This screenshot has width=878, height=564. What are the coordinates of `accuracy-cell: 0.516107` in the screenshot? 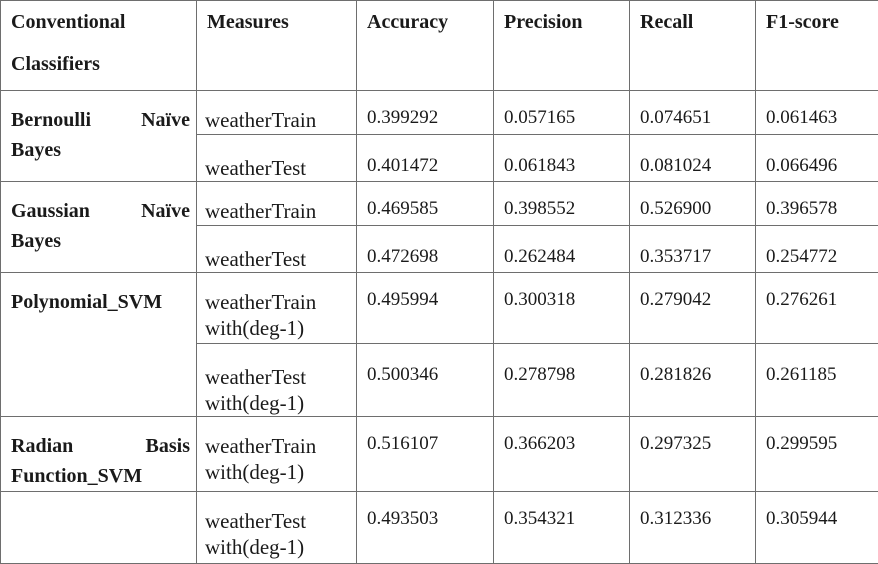 It's located at (425, 454).